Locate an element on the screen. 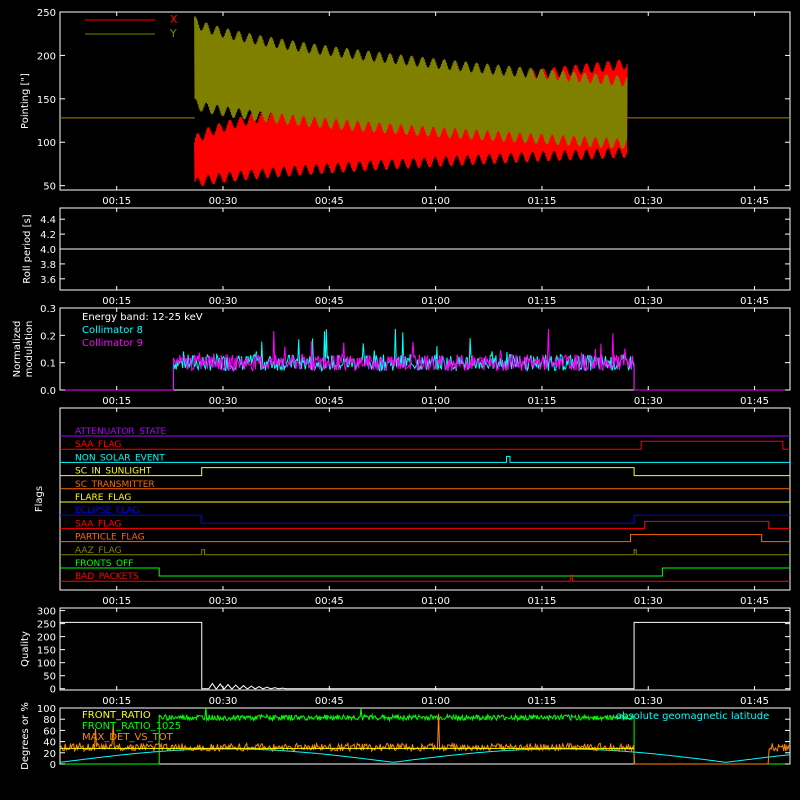 Image resolution: width=800 pixels, height=800 pixels. legend-collimator-9: Collimator 9 is located at coordinates (112, 343).